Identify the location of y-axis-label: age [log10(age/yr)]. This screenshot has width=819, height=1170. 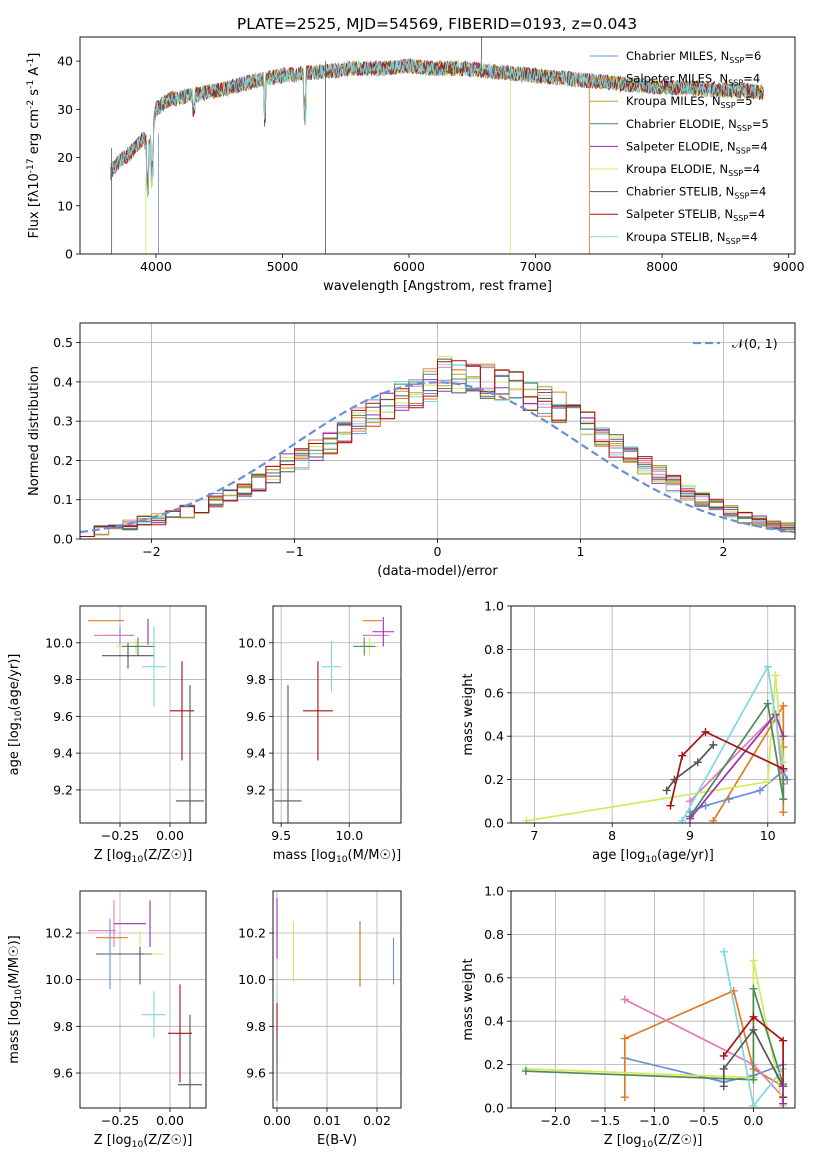
(15, 715).